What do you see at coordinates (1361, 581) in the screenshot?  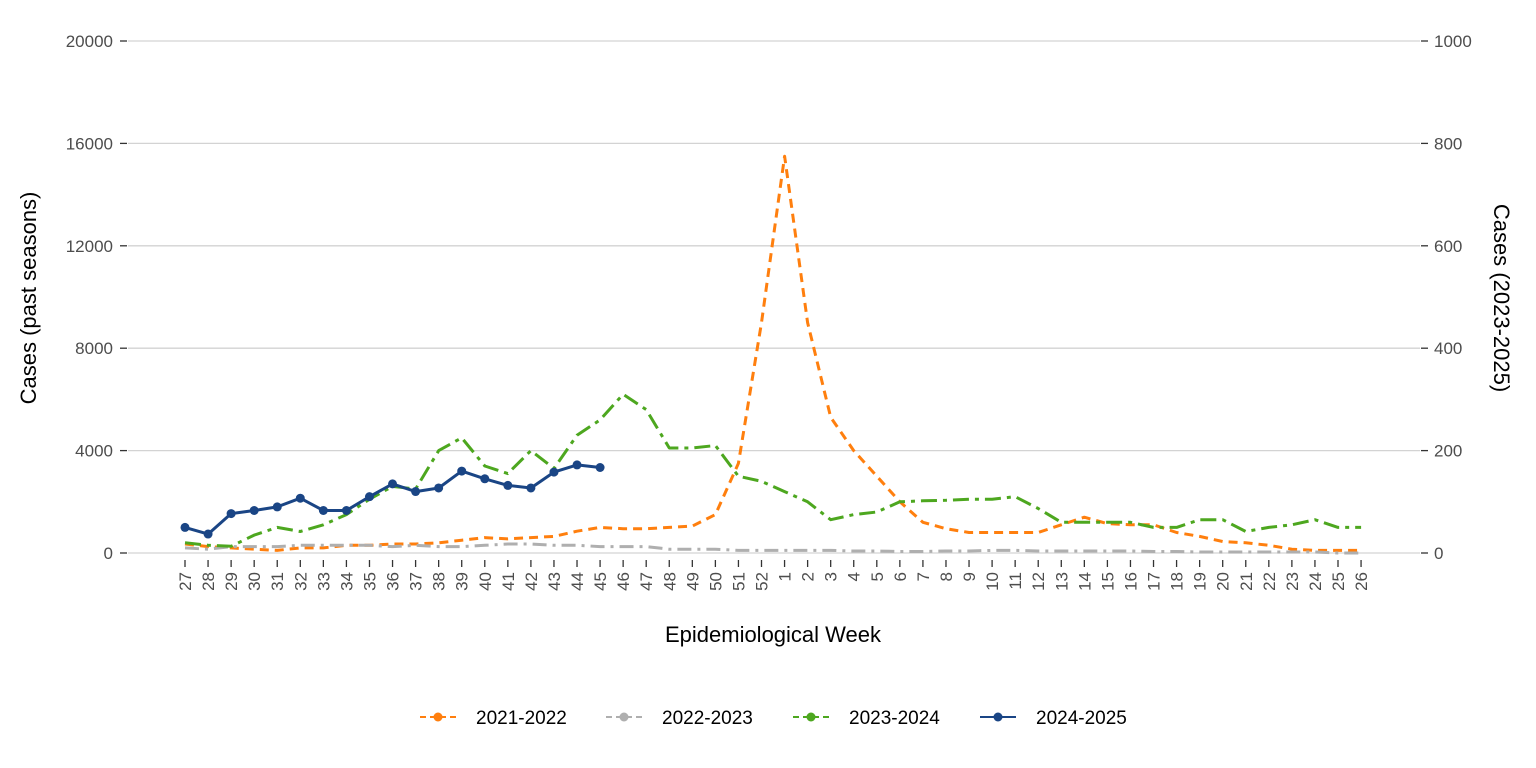 I see `x-tick-label: 26` at bounding box center [1361, 581].